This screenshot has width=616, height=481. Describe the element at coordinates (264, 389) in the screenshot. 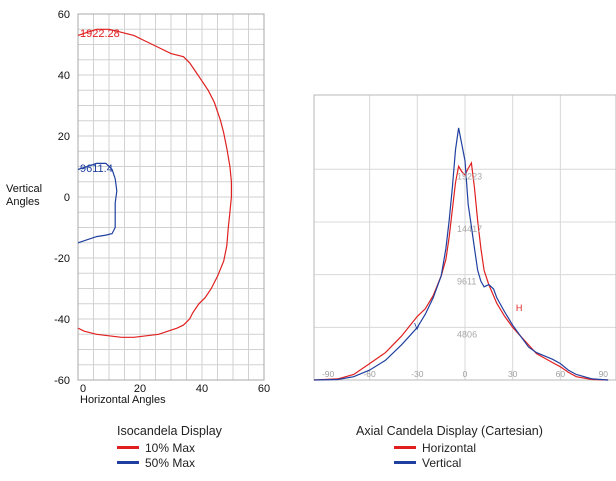

I see `x-tick-label: 60` at that location.